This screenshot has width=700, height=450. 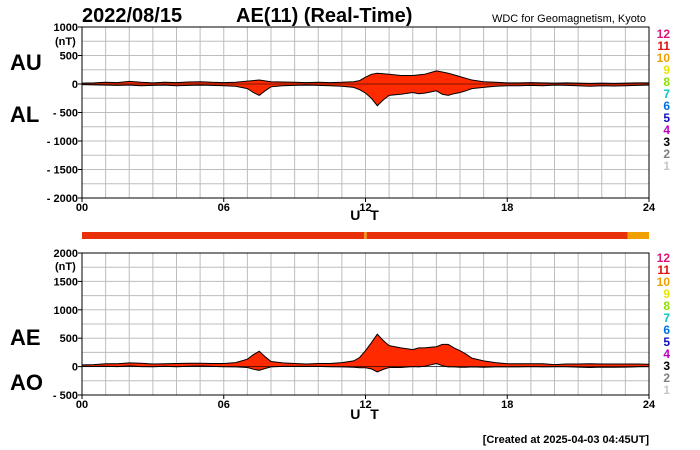 I want to click on series-line-al, so click(x=365, y=95).